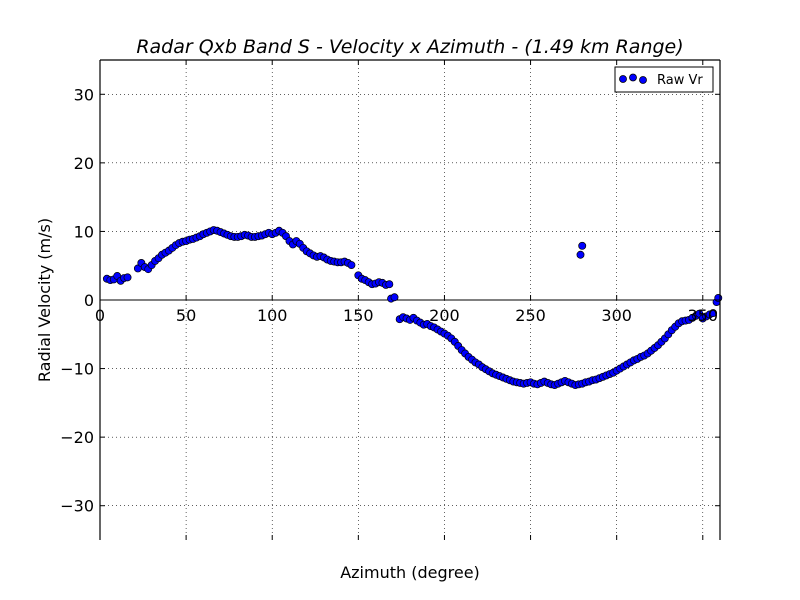 This screenshot has height=600, width=800. I want to click on x-tick-label: 50, so click(186, 315).